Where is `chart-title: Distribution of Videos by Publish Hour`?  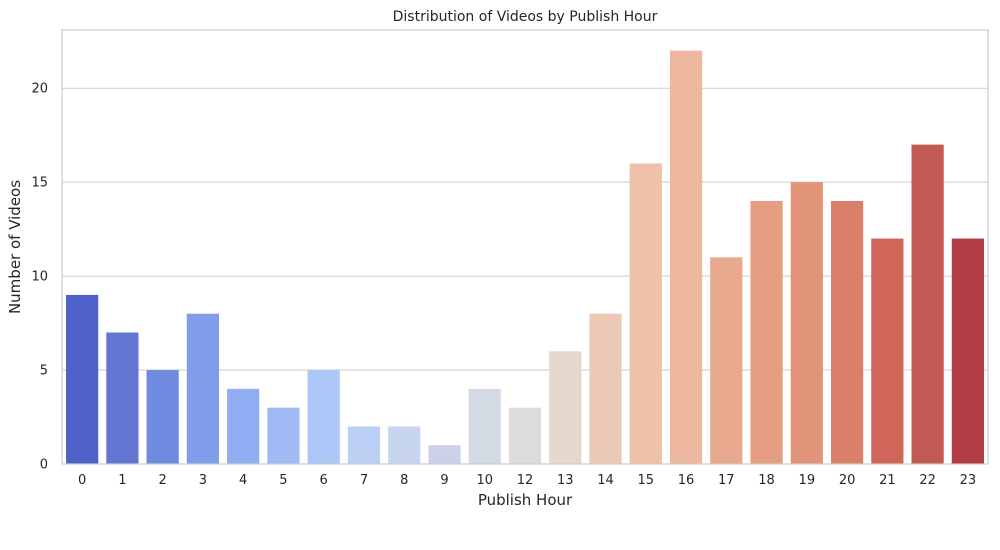
chart-title: Distribution of Videos by Publish Hour is located at coordinates (525, 17).